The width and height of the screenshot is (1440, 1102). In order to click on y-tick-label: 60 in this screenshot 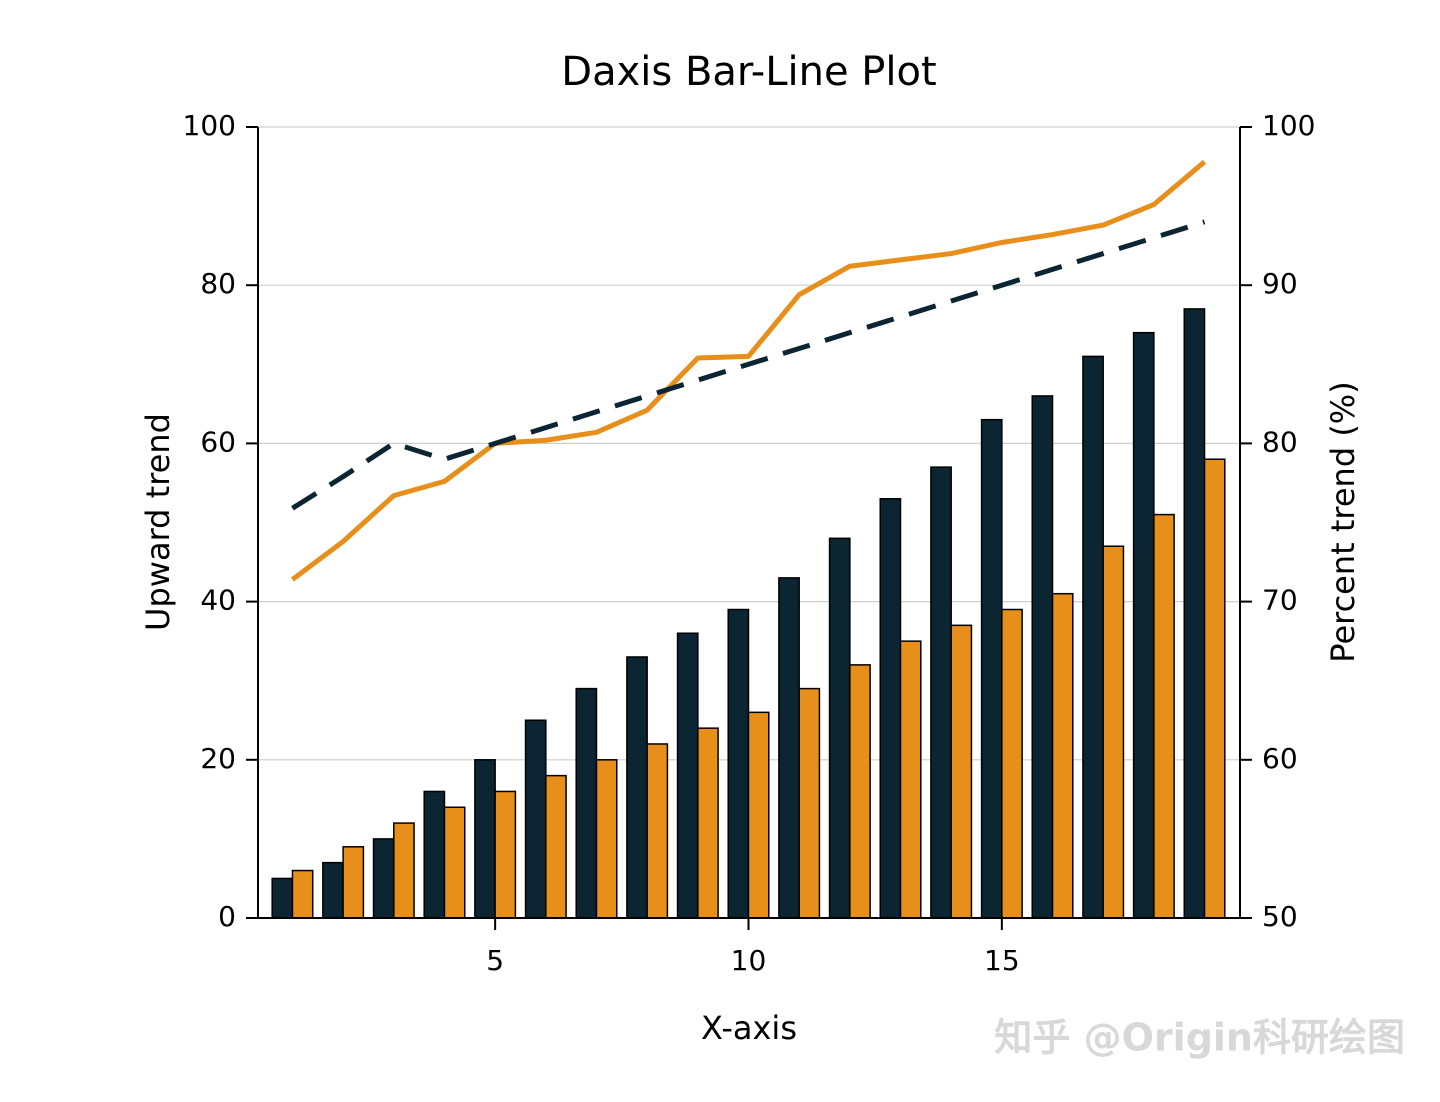, I will do `click(218, 441)`.